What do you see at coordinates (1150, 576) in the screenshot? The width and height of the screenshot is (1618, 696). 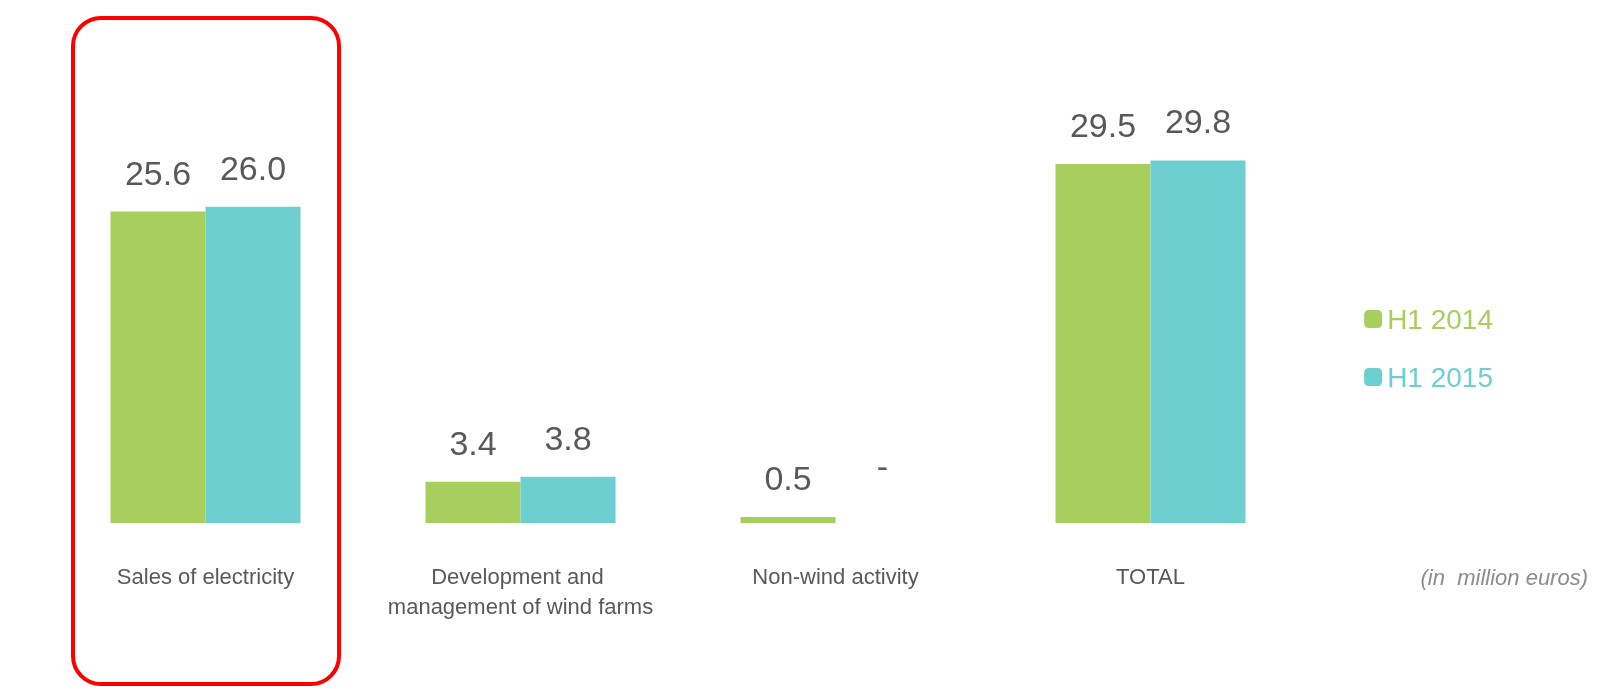 I see `x-tick-label: TOTAL` at bounding box center [1150, 576].